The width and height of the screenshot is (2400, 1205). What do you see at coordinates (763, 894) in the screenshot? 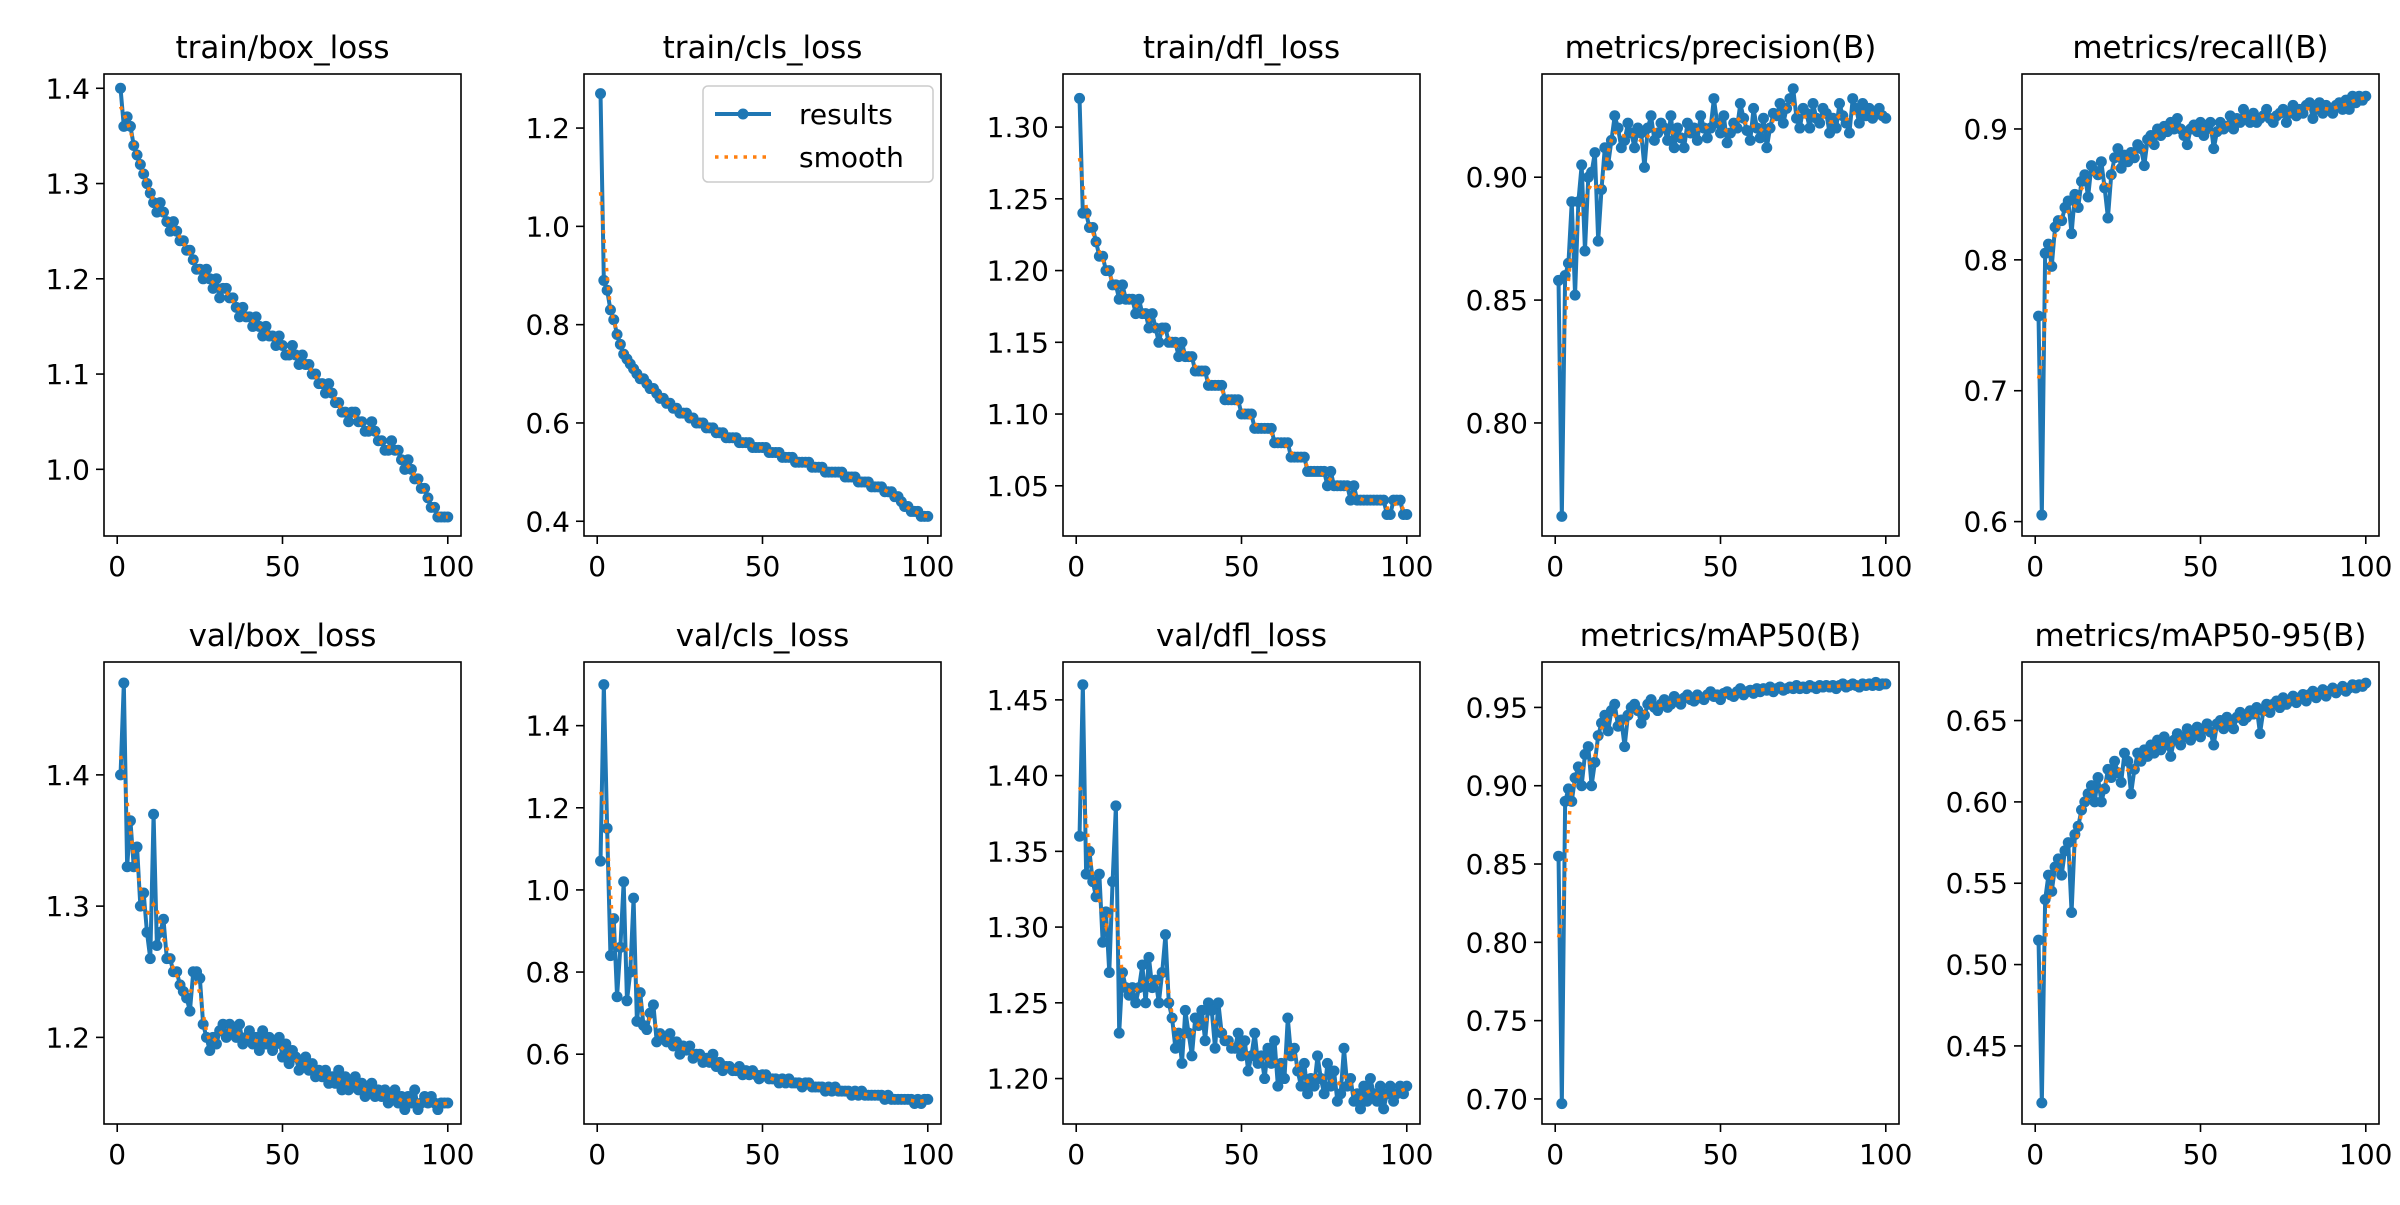
I see `results-line` at bounding box center [763, 894].